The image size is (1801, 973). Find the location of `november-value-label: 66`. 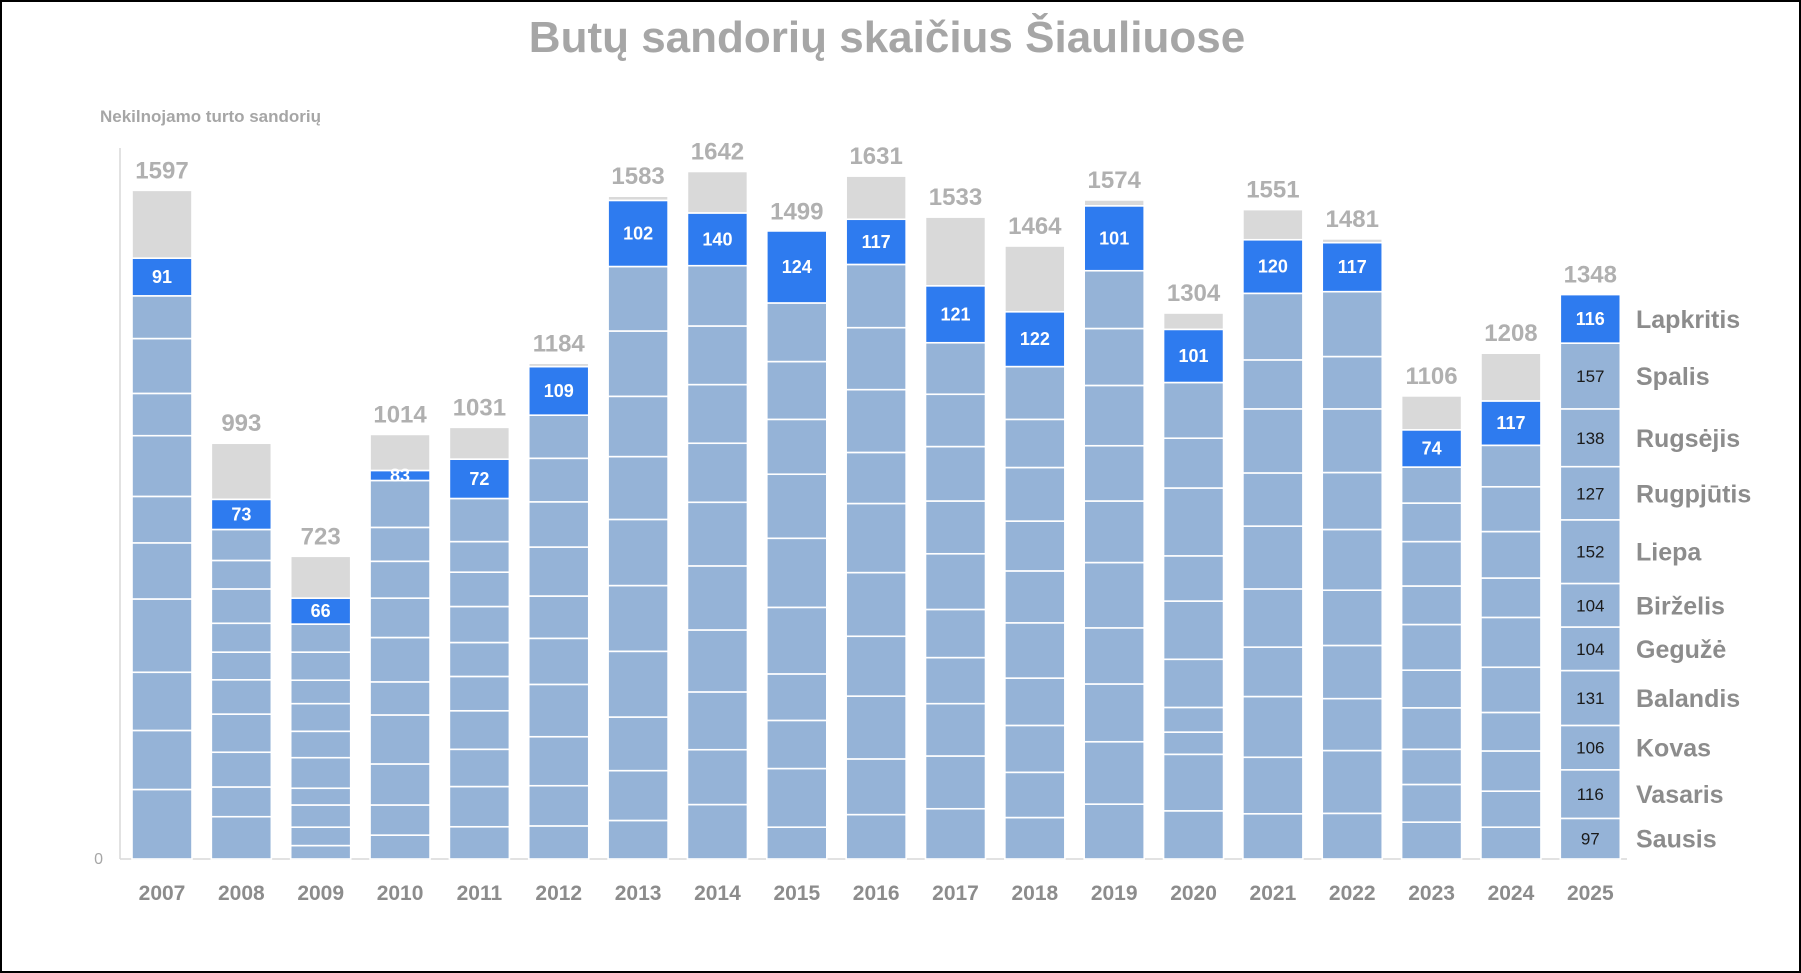

november-value-label: 66 is located at coordinates (321, 611).